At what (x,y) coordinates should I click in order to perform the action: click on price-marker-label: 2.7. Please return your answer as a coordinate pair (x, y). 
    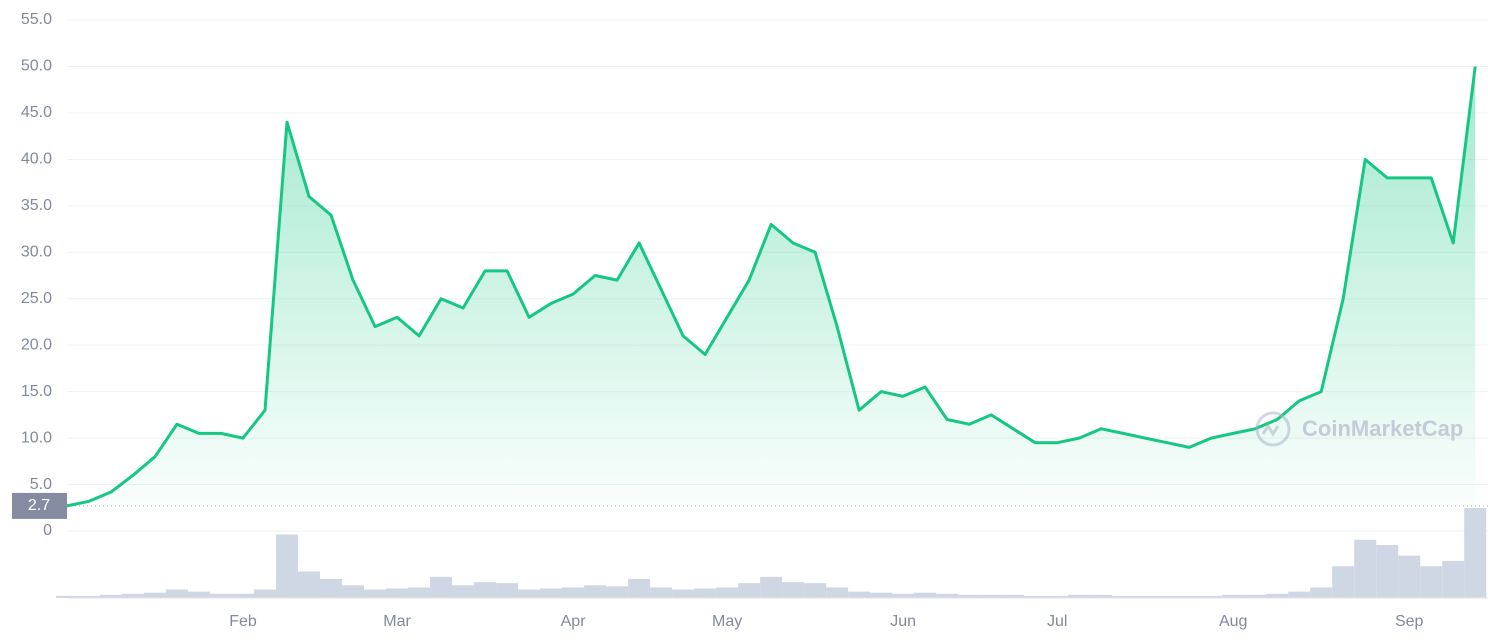
    Looking at the image, I should click on (39, 505).